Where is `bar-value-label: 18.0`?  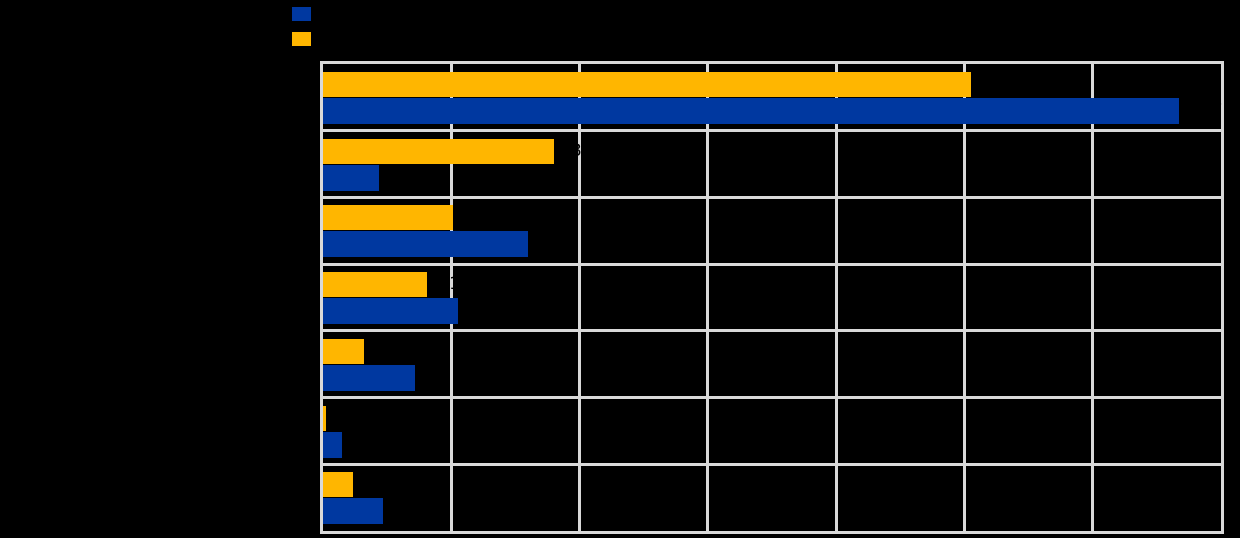
bar-value-label: 18.0 is located at coordinates (578, 150).